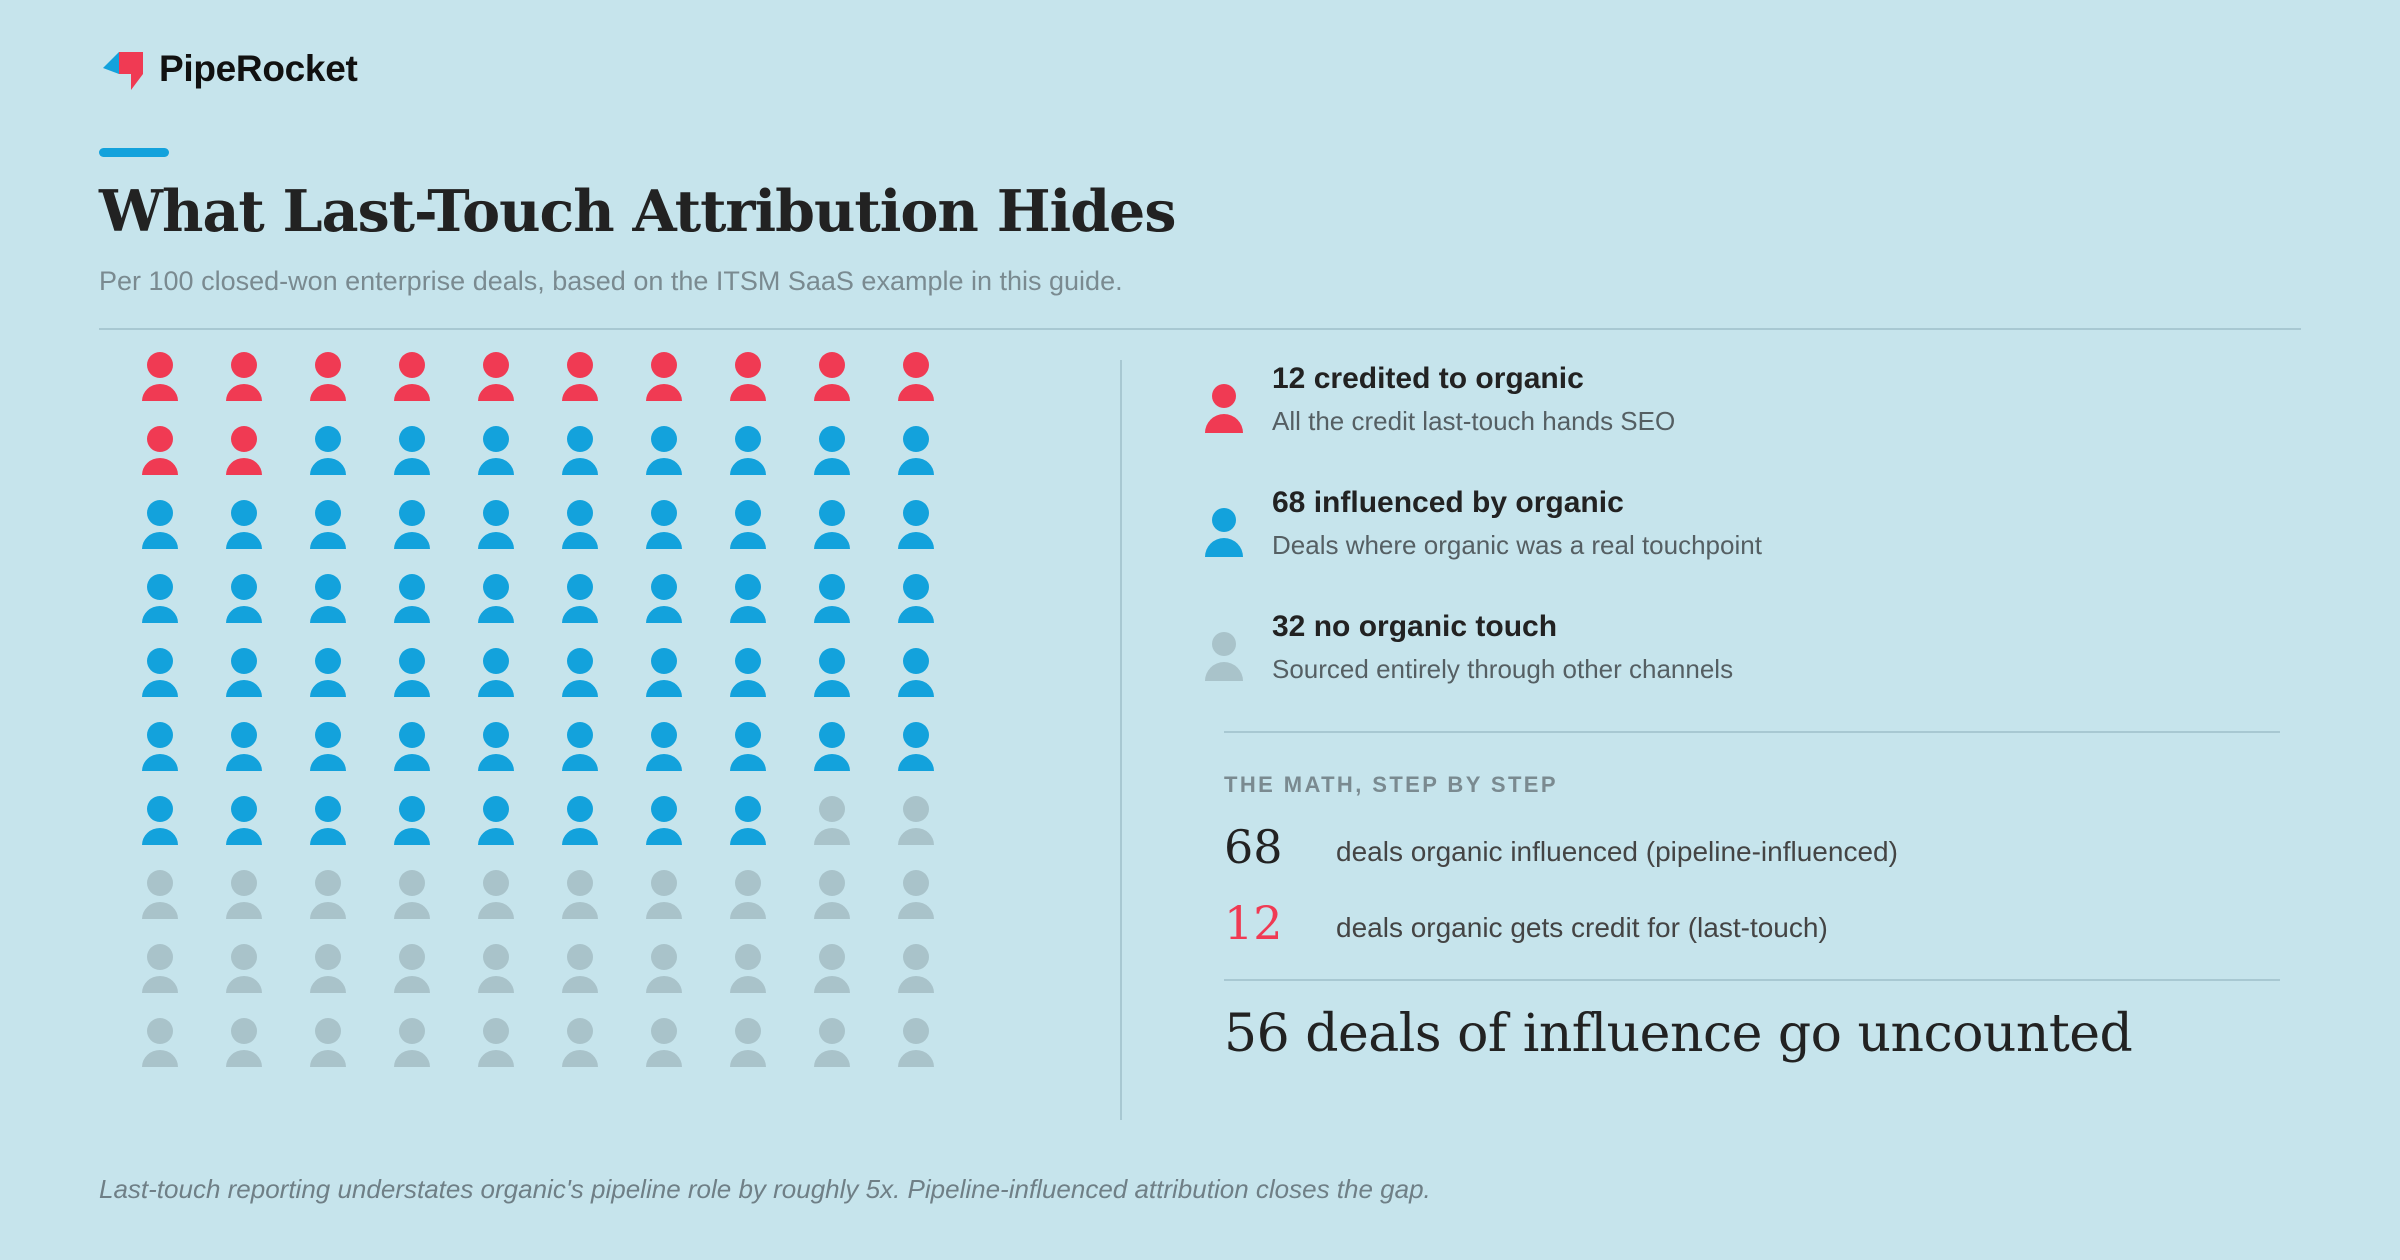 The image size is (2400, 1260). Describe the element at coordinates (637, 211) in the screenshot. I see `page-title: What Last-Touch Attribution Hides` at that location.